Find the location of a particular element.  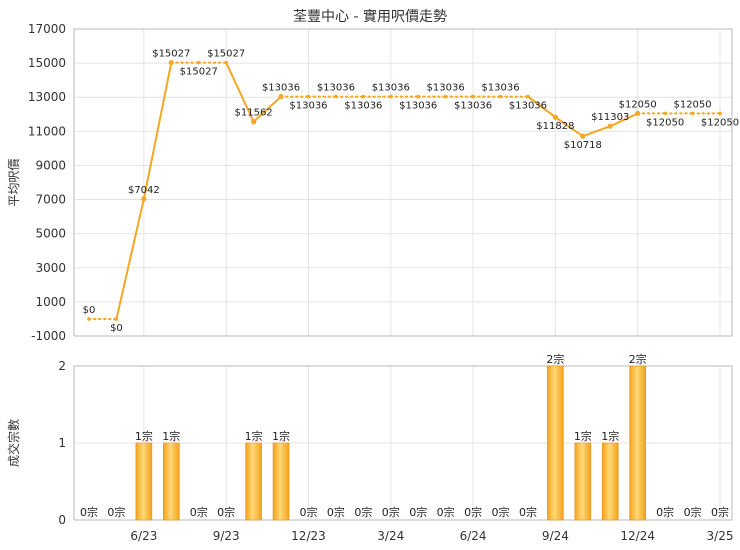

y-tick-label: 5000 is located at coordinates (50, 234).